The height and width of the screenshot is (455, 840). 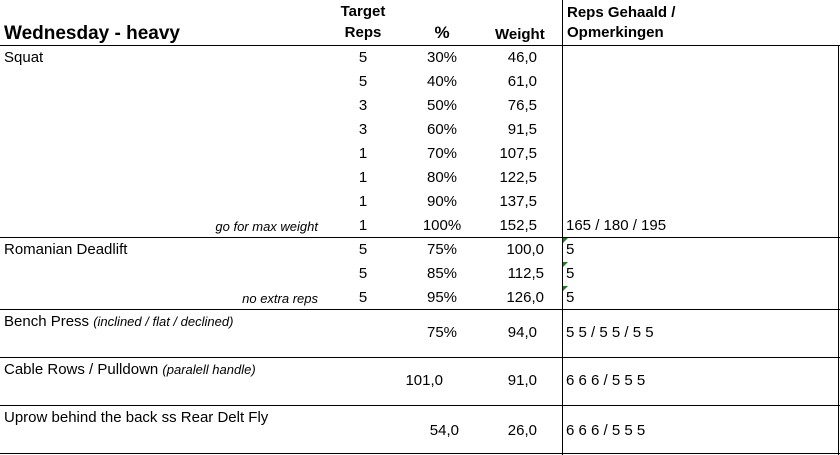 What do you see at coordinates (442, 249) in the screenshot?
I see `rdl-pct: 75%` at bounding box center [442, 249].